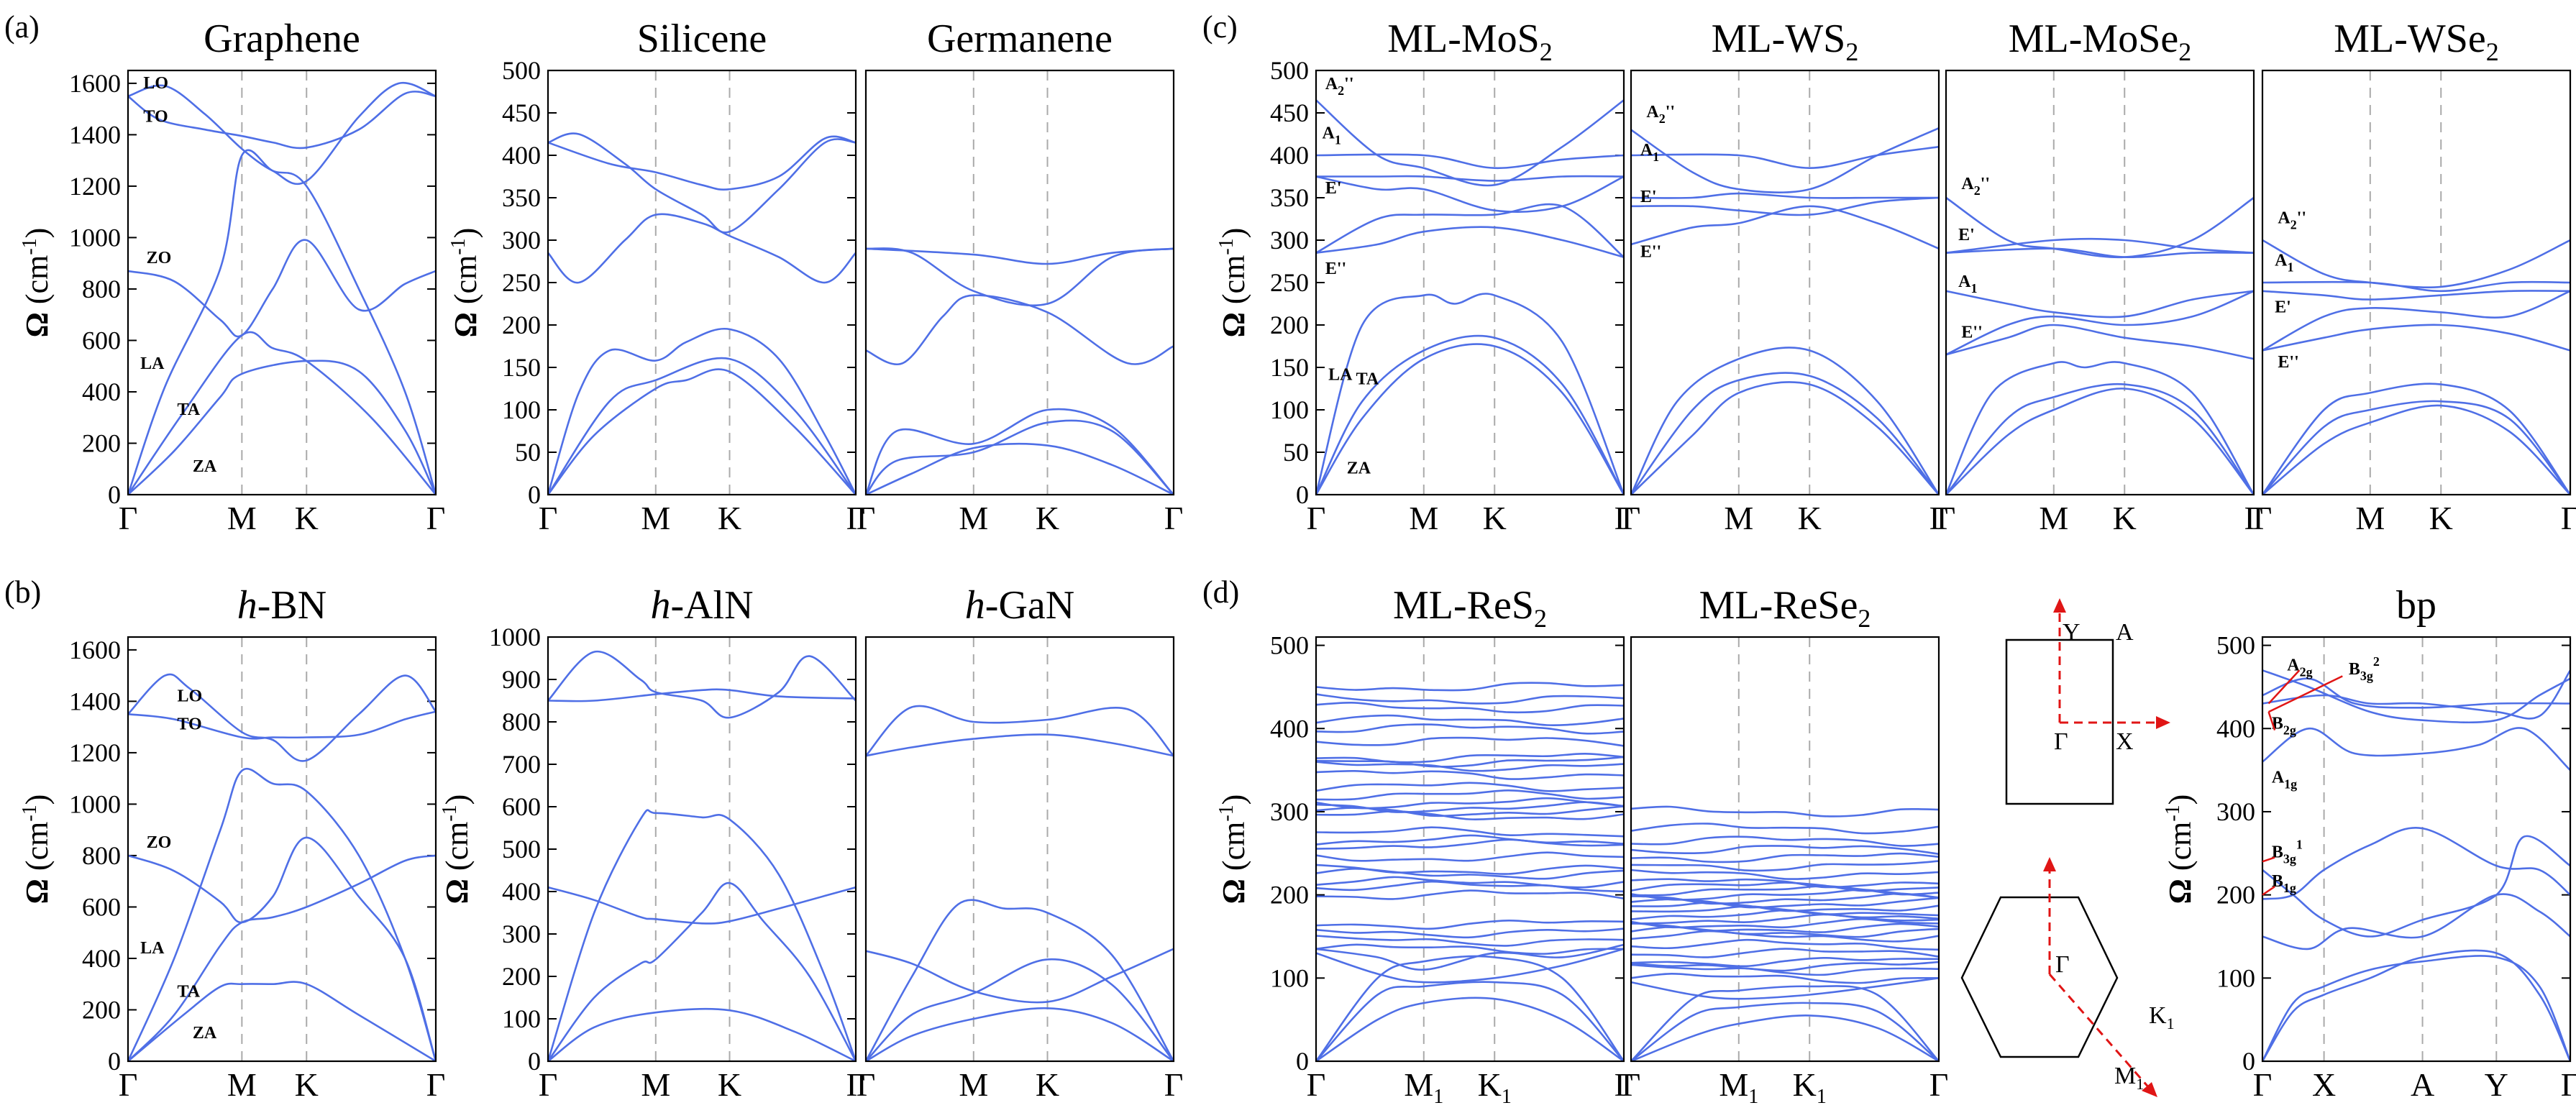  I want to click on y-tick-label: 300, so click(521, 240).